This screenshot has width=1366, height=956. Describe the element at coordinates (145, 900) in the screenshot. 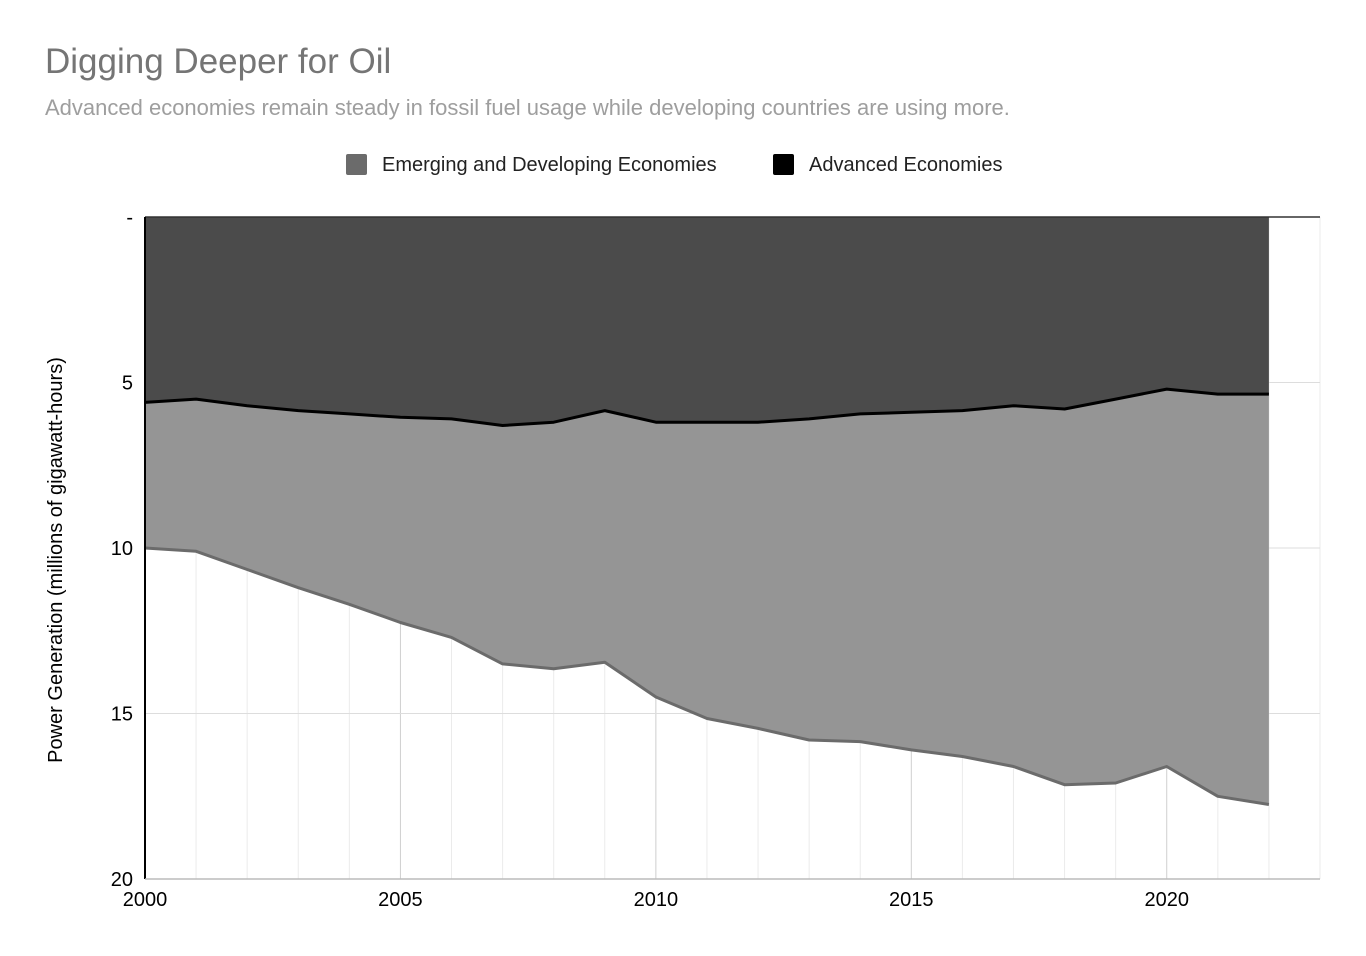

I see `x-tick-label: 2000` at that location.